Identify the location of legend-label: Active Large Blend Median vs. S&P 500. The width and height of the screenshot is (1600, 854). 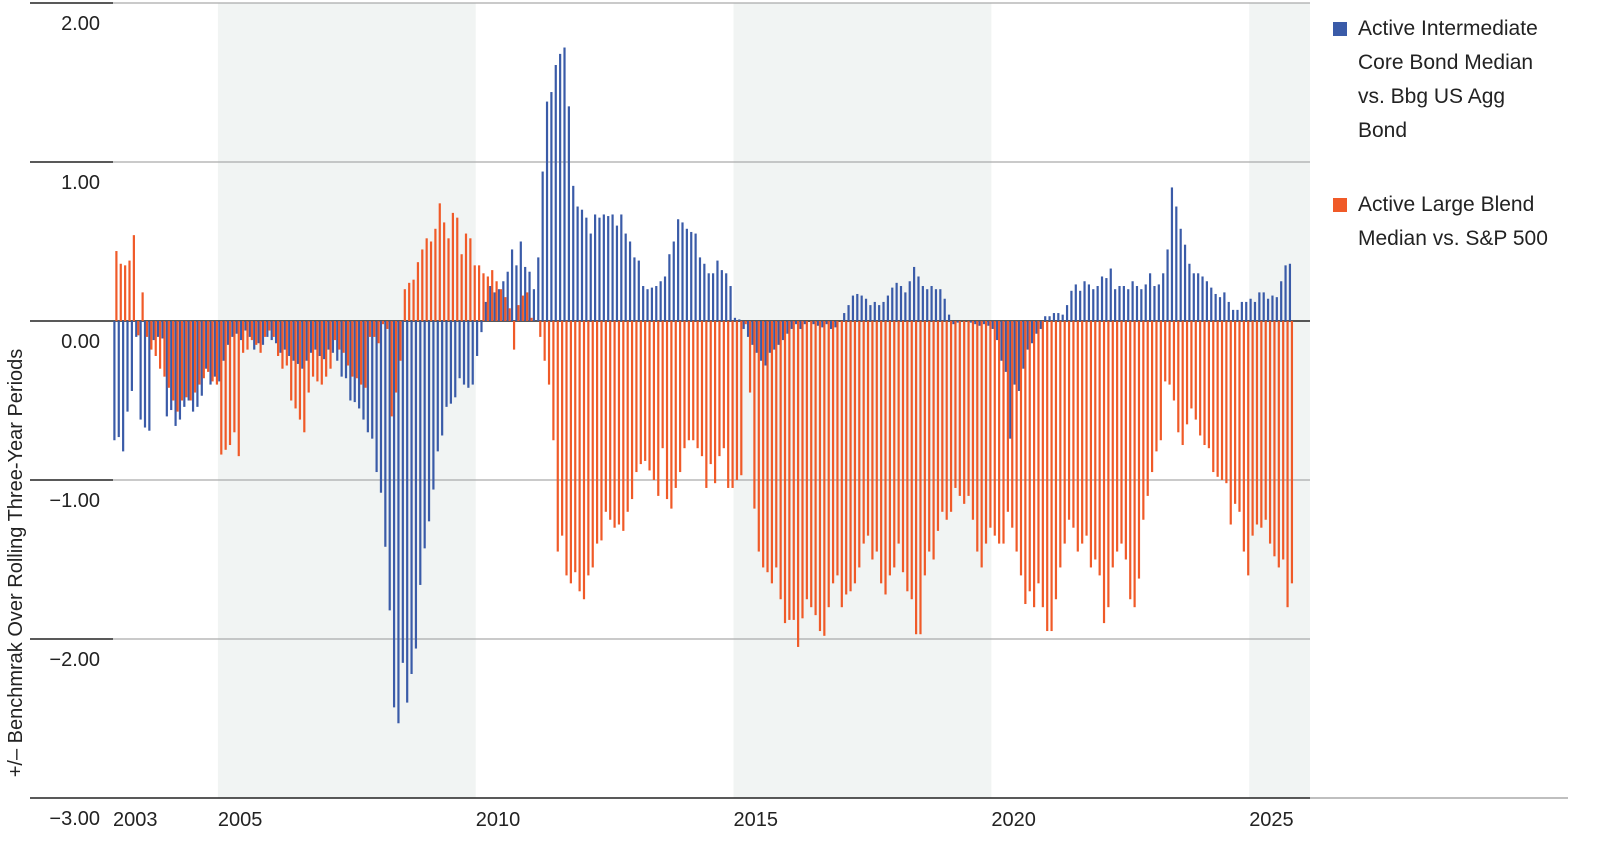
(1453, 221).